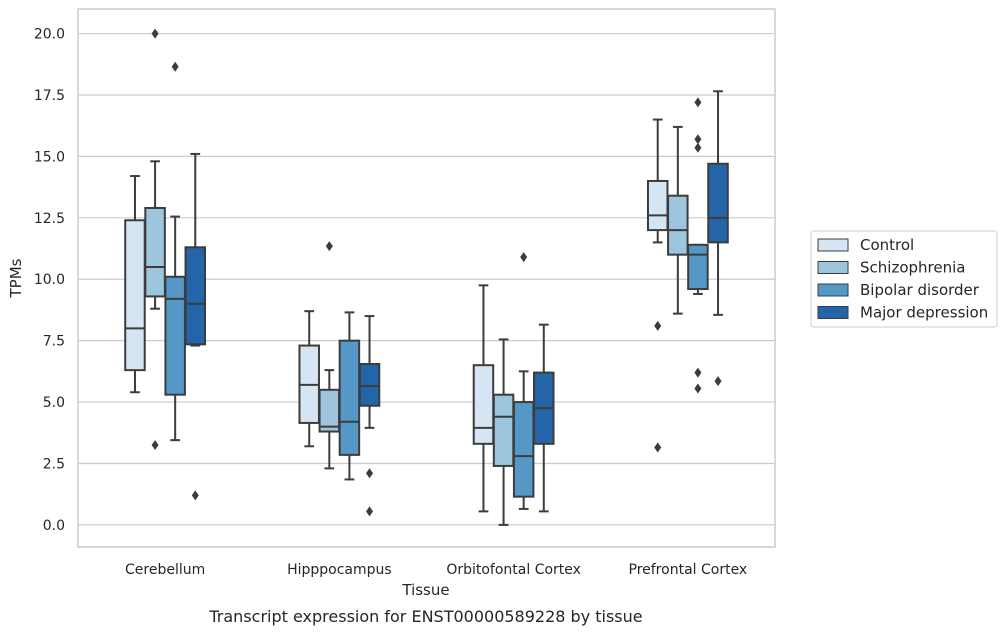 The image size is (1007, 634). Describe the element at coordinates (339, 570) in the screenshot. I see `x-tick-label: Hipppocampus` at that location.